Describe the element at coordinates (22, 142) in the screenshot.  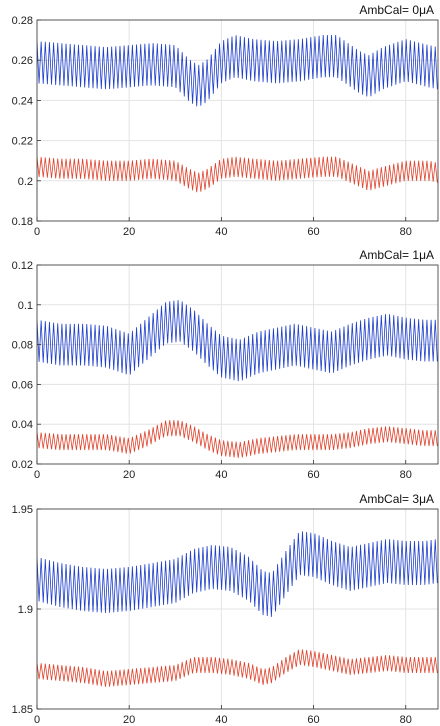
I see `y-tick-label: 0.22` at that location.